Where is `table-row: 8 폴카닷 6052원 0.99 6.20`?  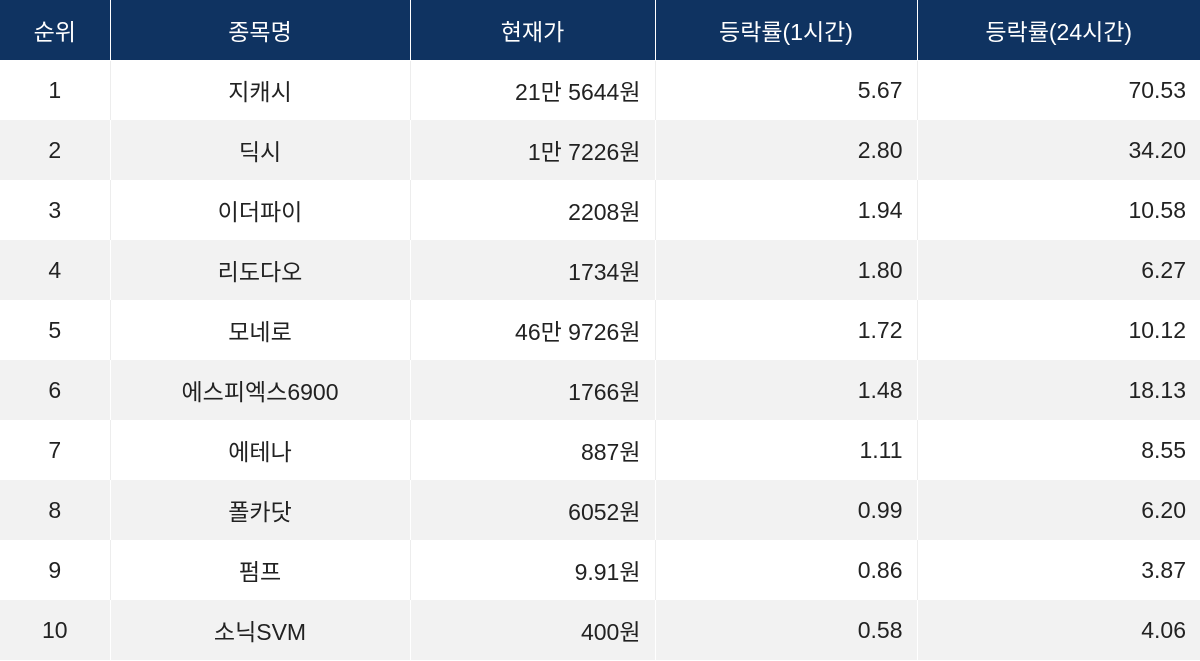
table-row: 8 폴카닷 6052원 0.99 6.20 is located at coordinates (600, 510).